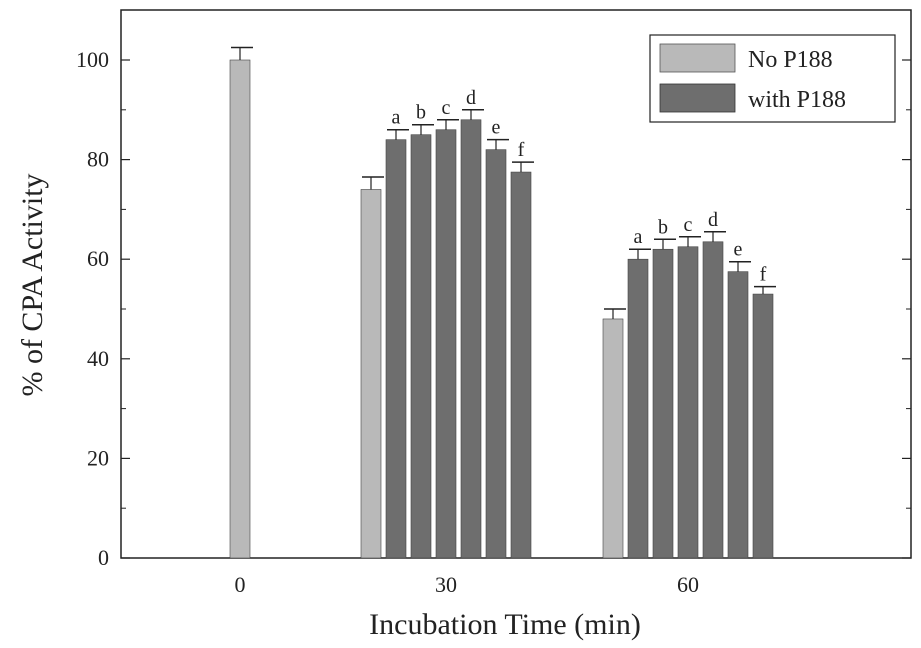  What do you see at coordinates (98, 258) in the screenshot?
I see `y-tick-label: 60` at bounding box center [98, 258].